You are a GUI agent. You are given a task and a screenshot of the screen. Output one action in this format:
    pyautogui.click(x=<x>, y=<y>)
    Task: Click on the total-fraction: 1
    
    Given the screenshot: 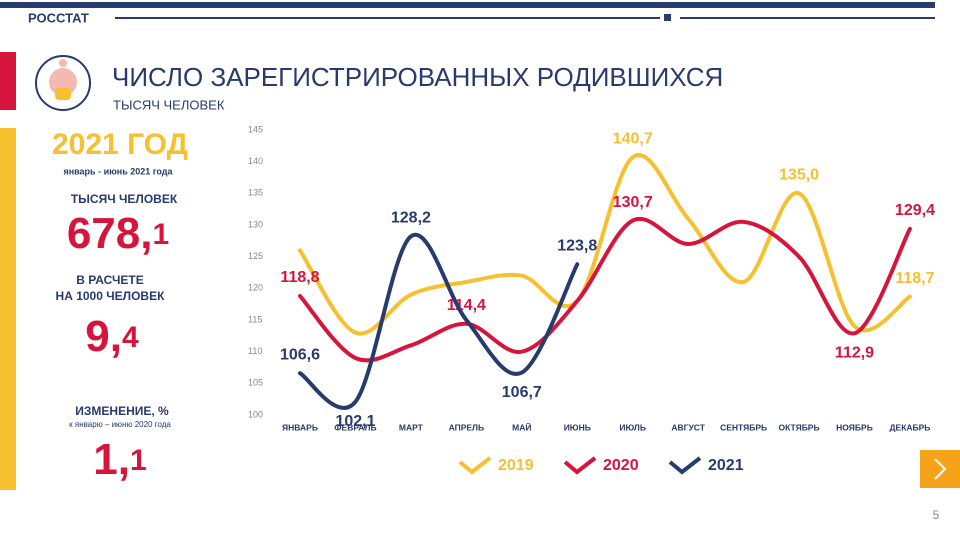 What is the action you would take?
    pyautogui.click(x=160, y=234)
    